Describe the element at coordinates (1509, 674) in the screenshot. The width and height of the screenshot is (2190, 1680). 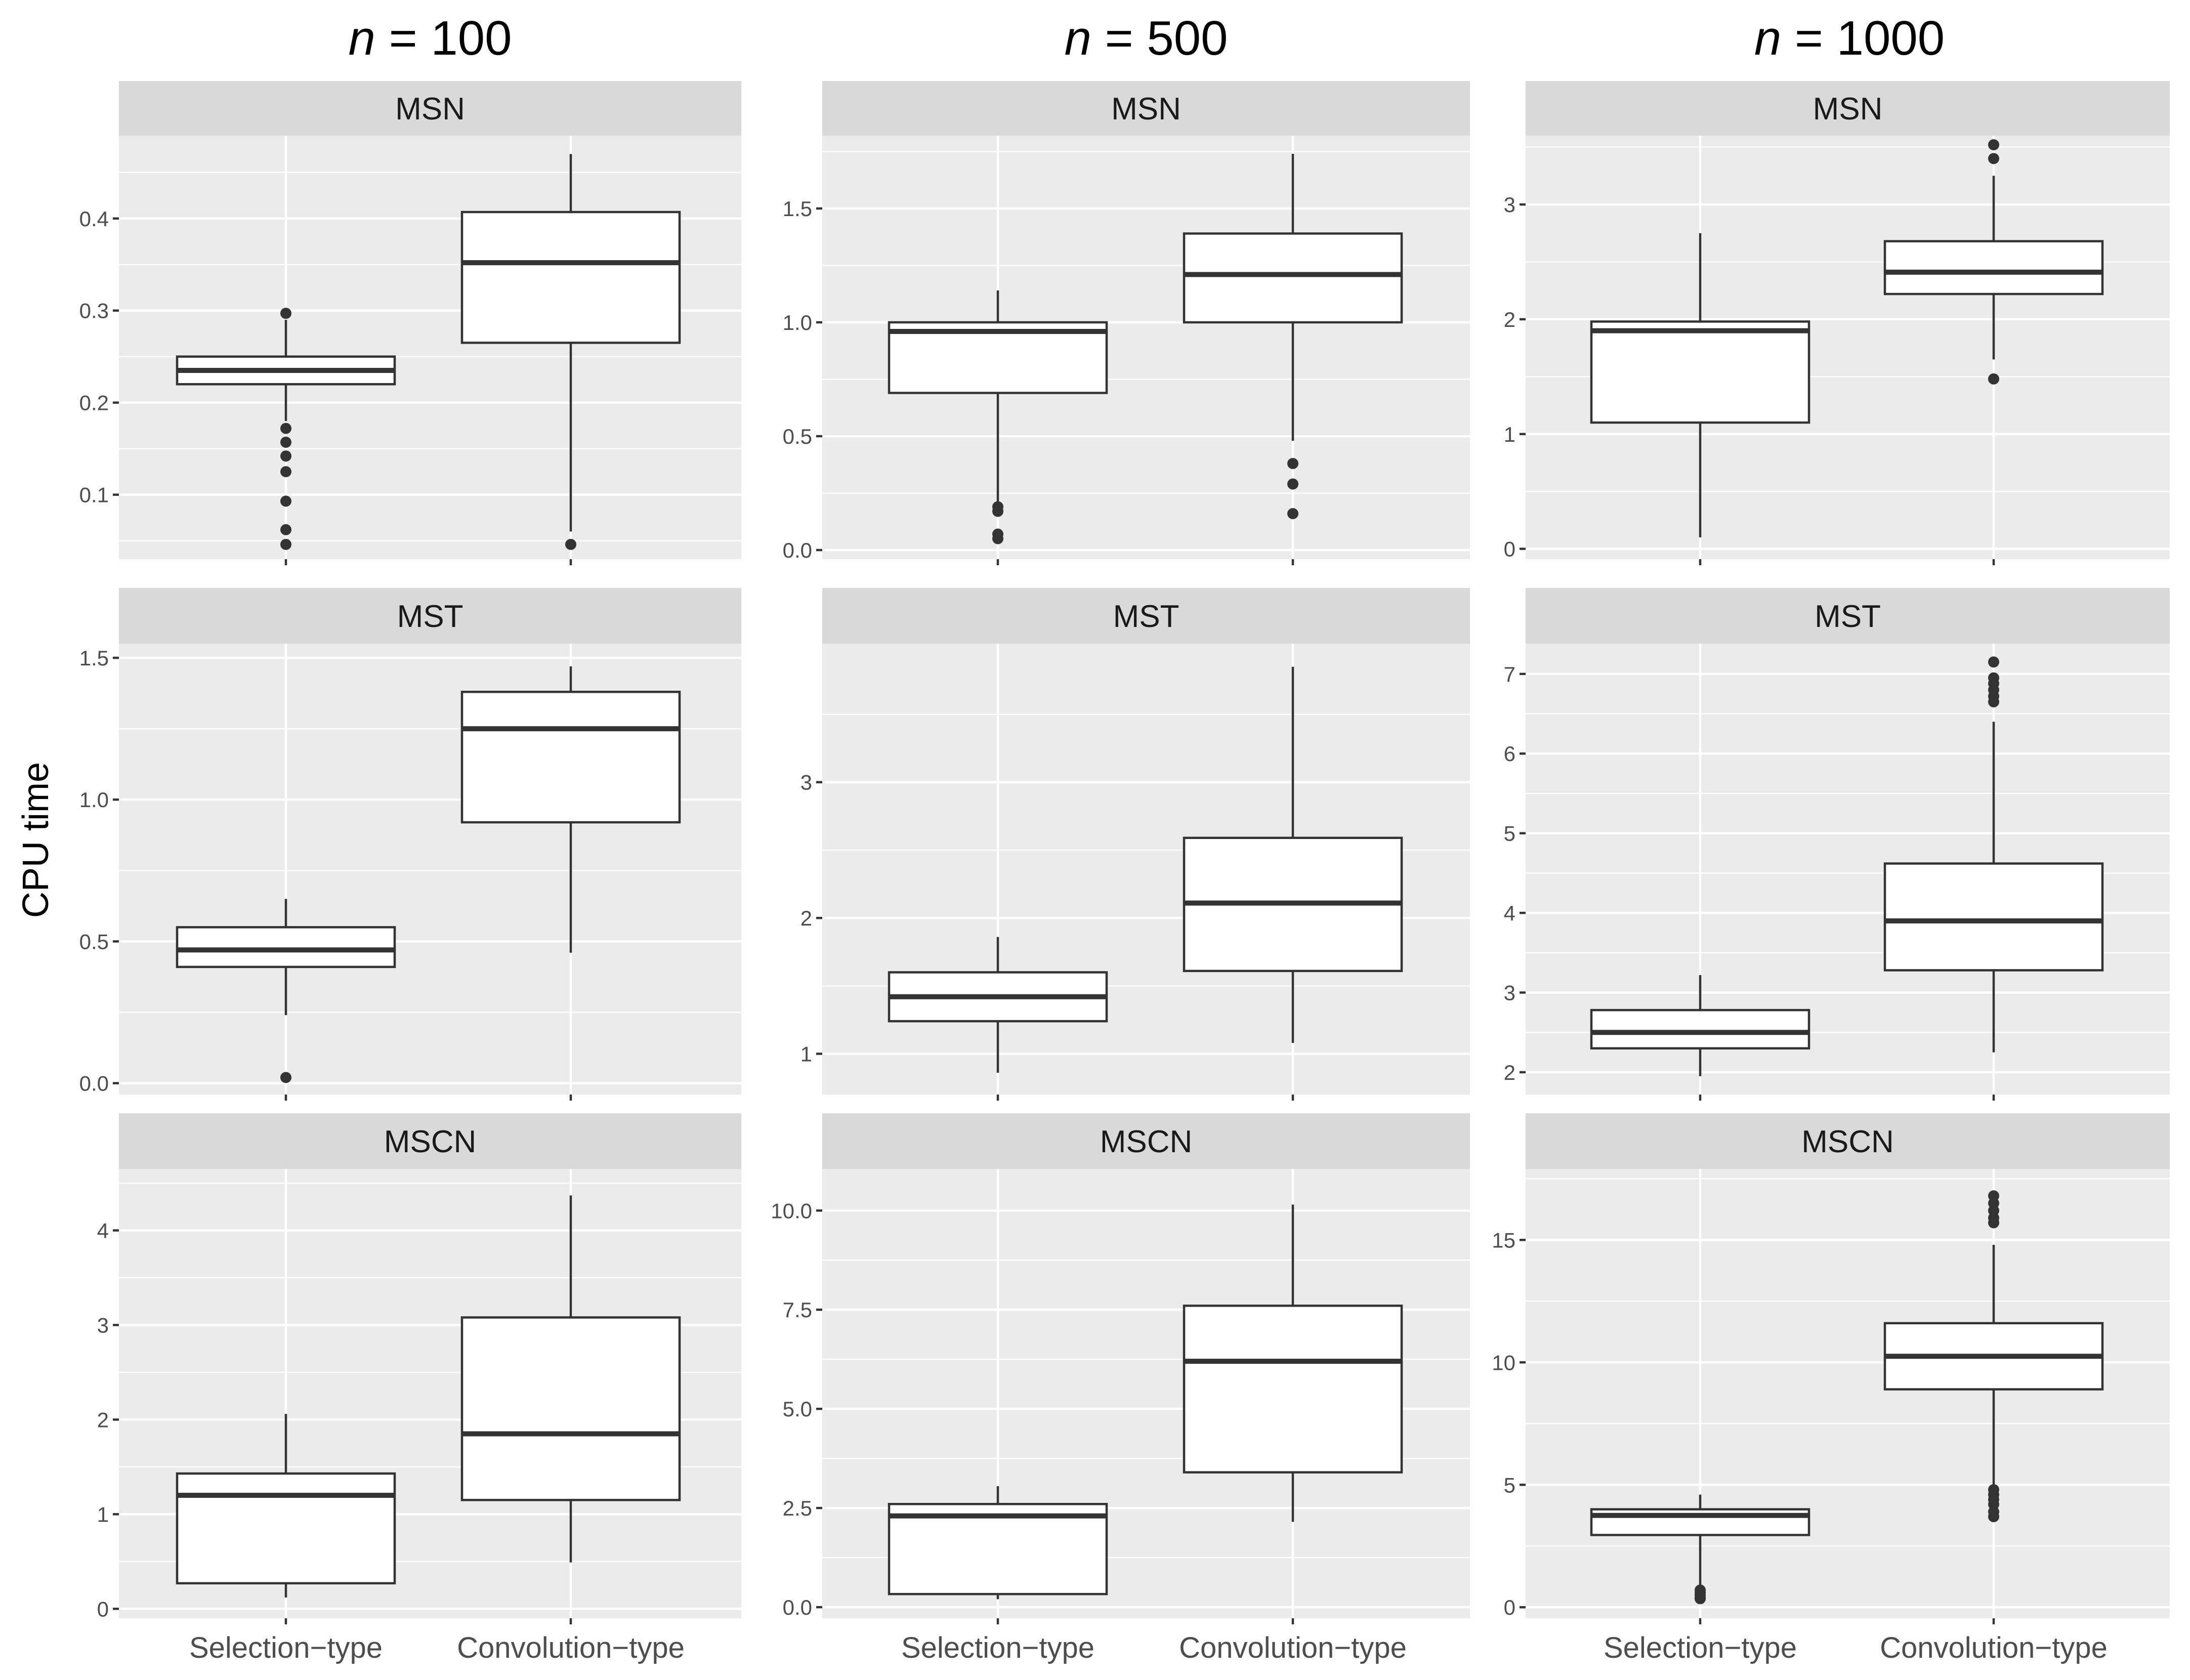
I see `y-tick-label: 7` at that location.